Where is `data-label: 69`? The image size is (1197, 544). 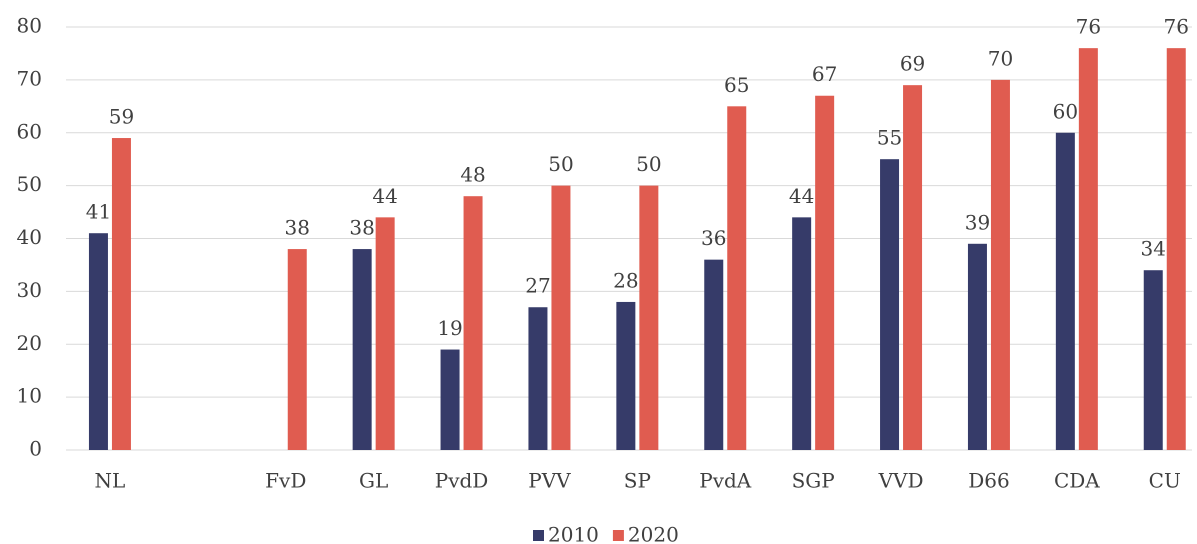
data-label: 69 is located at coordinates (912, 64).